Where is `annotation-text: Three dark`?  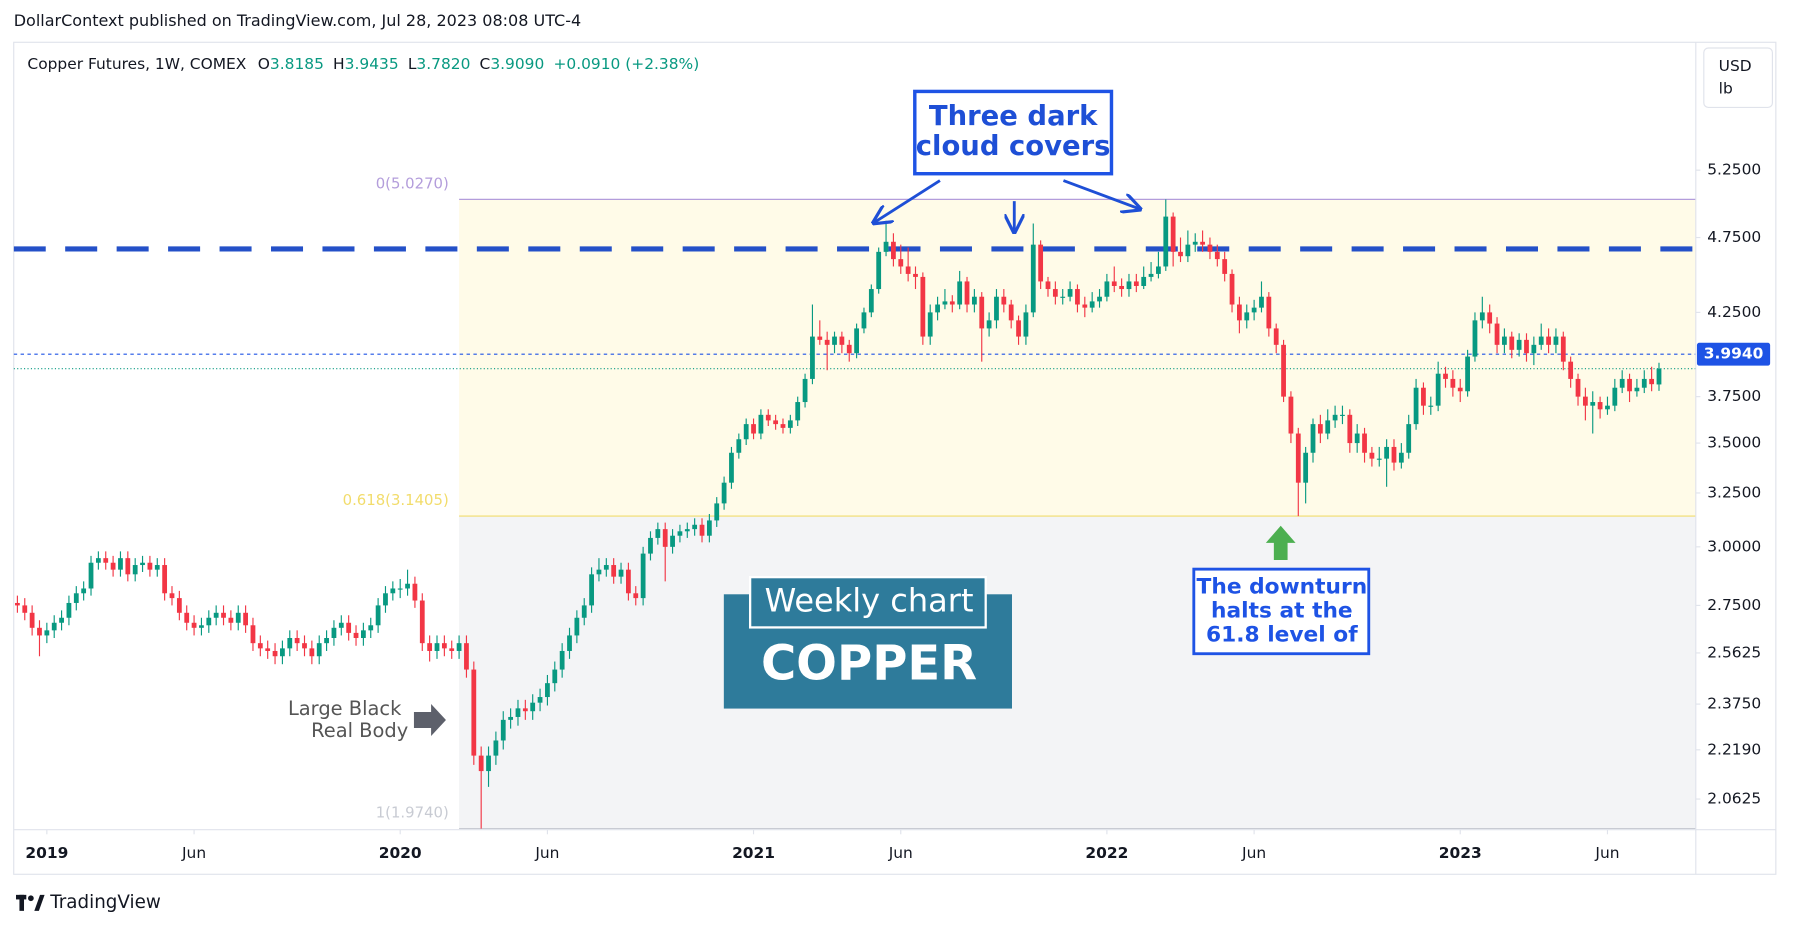
annotation-text: Three dark is located at coordinates (1013, 116).